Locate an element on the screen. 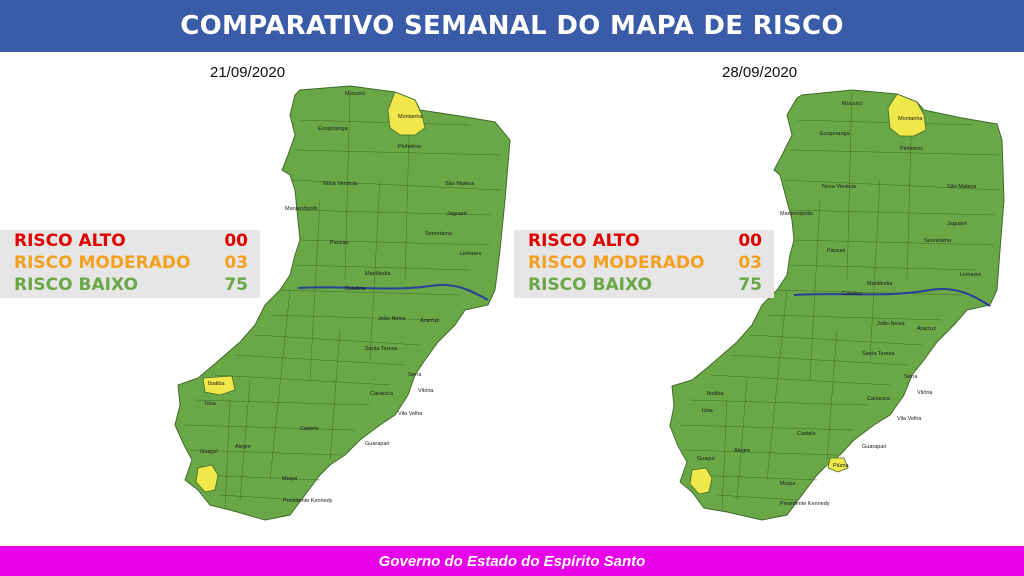 The image size is (1024, 576). moderate-ibatiba is located at coordinates (219, 385).